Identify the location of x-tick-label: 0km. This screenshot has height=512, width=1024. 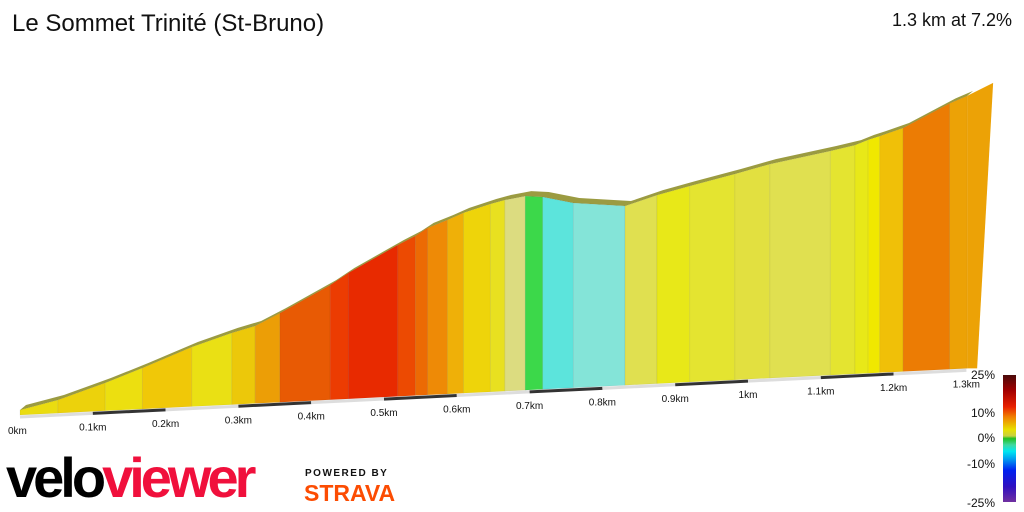
(17, 431).